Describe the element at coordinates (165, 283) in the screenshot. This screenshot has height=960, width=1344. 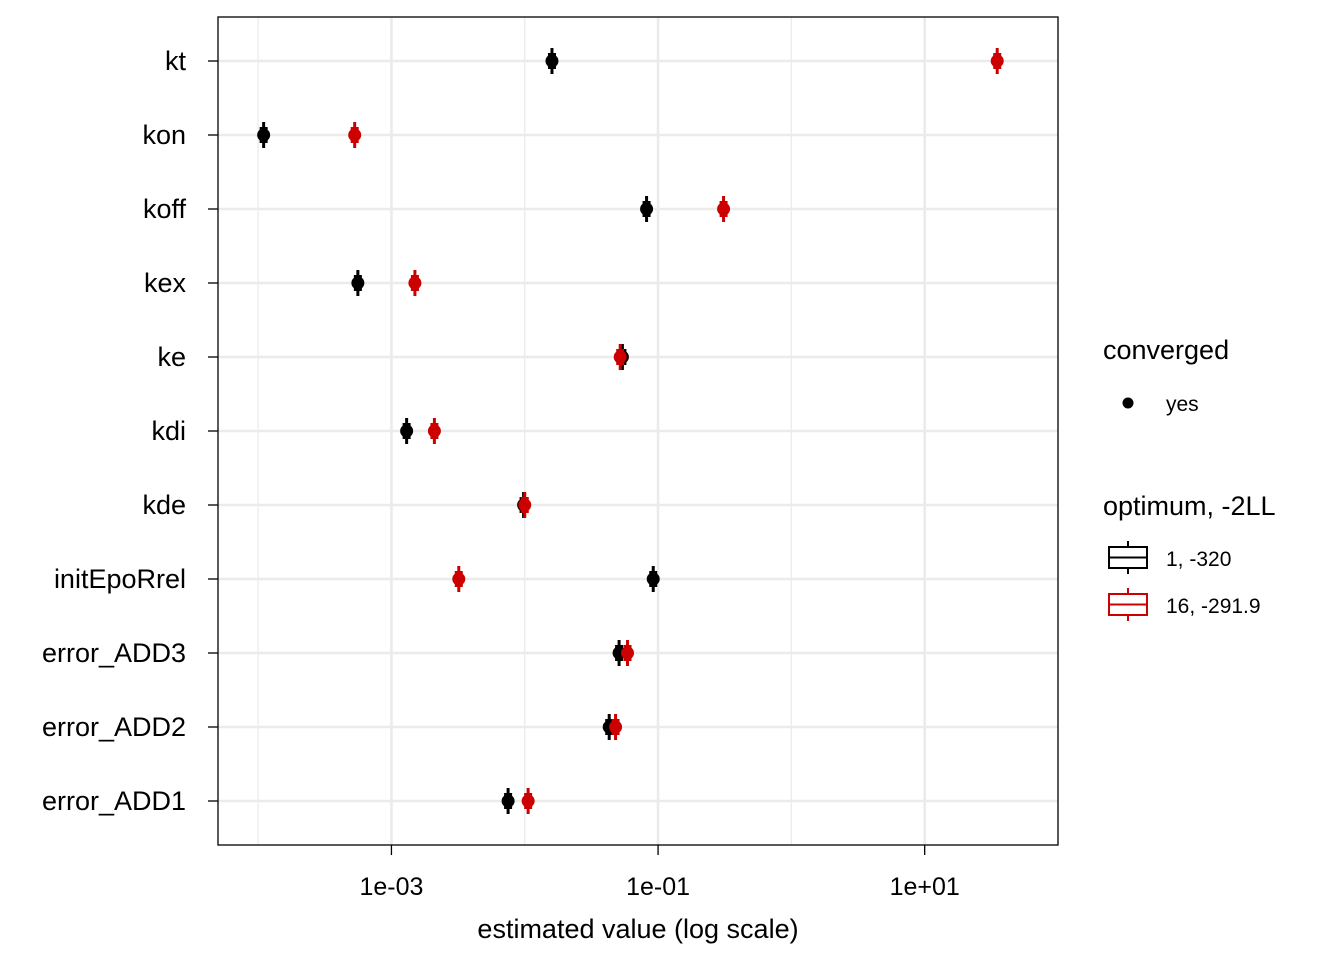
I see `y-tick-label: kex` at that location.